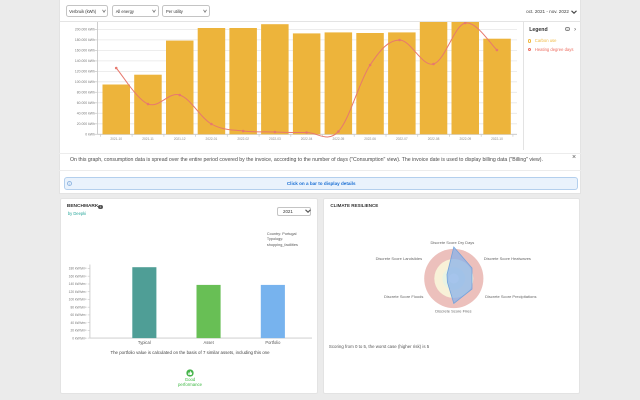 This screenshot has width=640, height=400. I want to click on svg-text: 2022-03, so click(275, 139).